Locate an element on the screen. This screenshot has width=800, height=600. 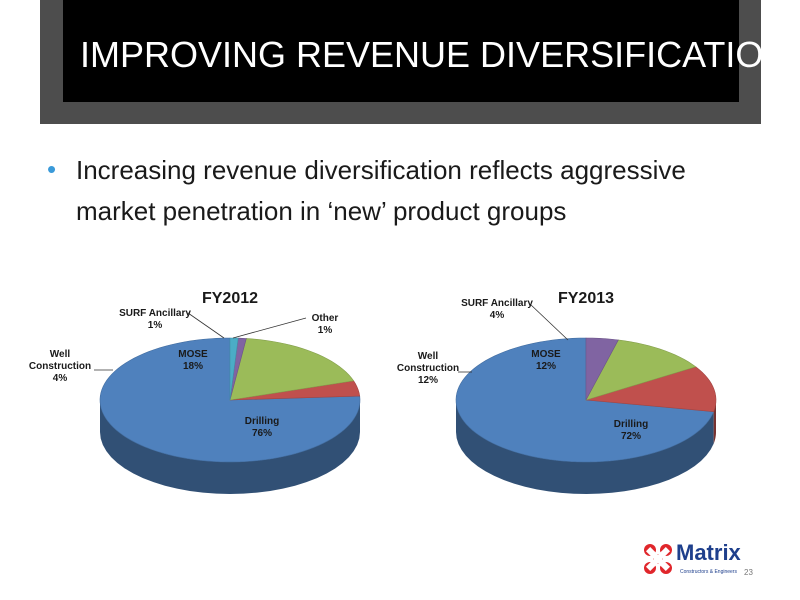
slice-label-surf-ancillary: SURF Ancillary 4% is located at coordinates (497, 309).